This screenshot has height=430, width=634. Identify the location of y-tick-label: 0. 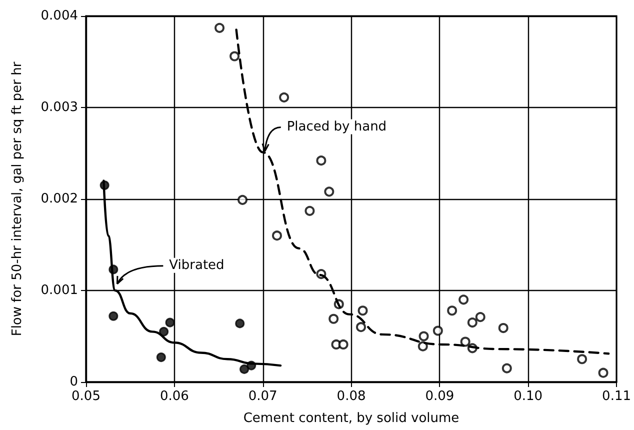
(74, 382).